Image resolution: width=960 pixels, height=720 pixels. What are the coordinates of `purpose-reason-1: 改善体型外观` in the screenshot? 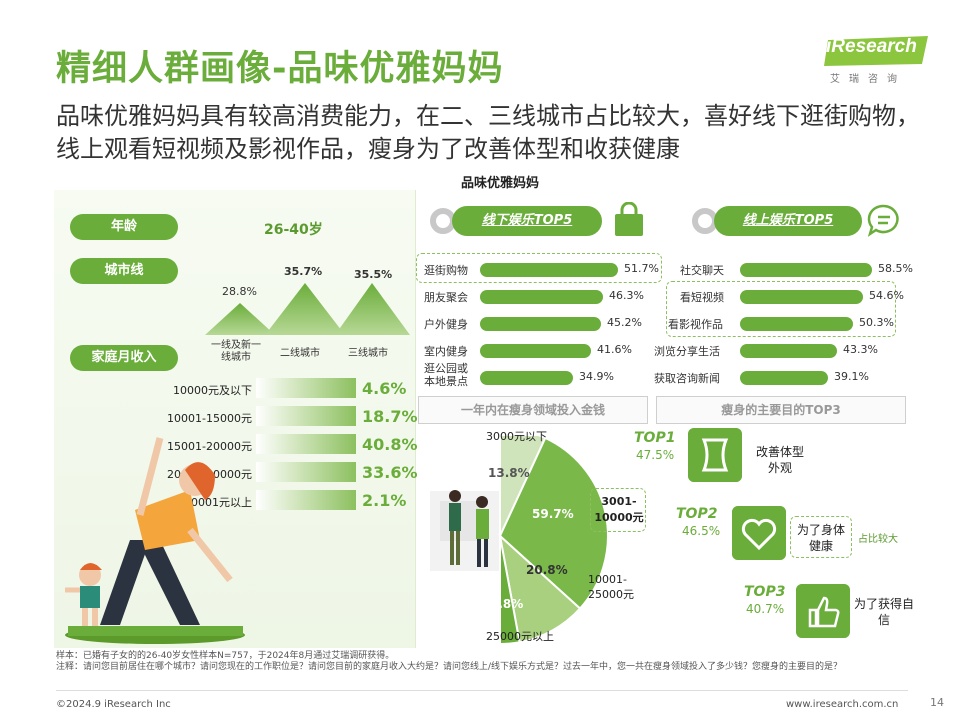 It's located at (779, 460).